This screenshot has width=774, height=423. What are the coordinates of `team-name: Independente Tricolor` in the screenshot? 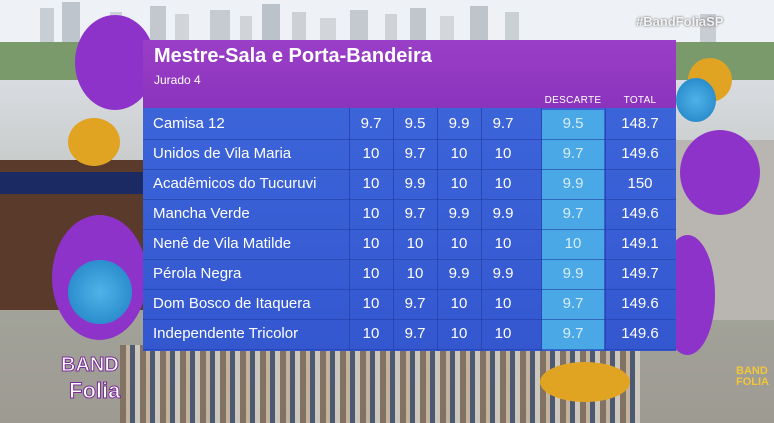 It's located at (226, 333).